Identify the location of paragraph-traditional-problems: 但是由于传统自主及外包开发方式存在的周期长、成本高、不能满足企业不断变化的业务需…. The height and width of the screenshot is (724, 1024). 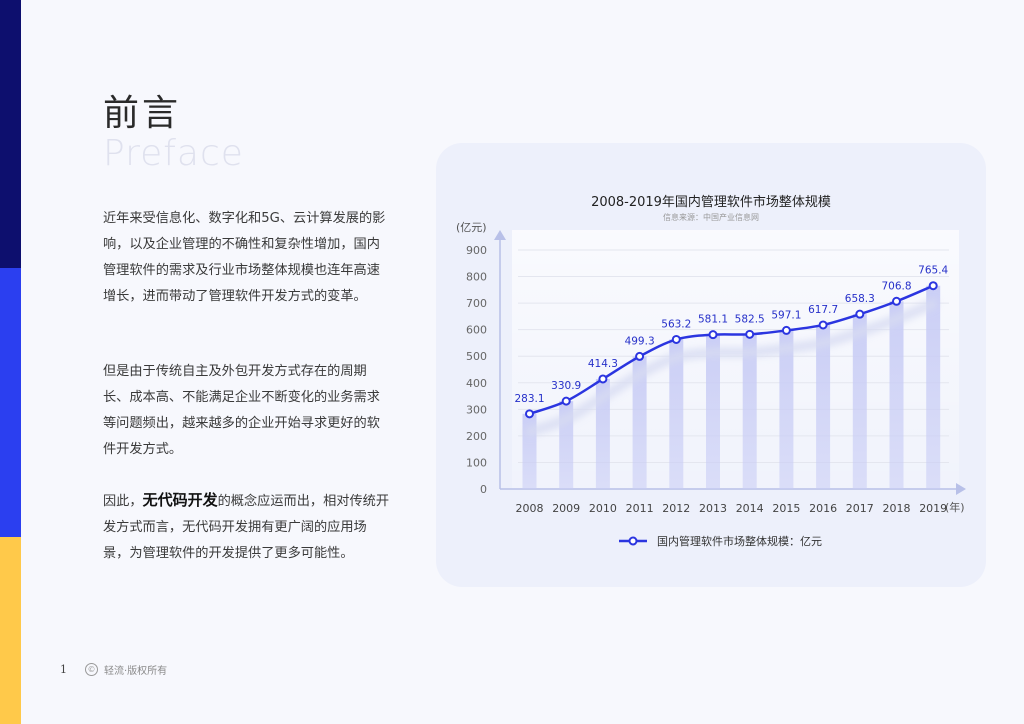
(241, 410).